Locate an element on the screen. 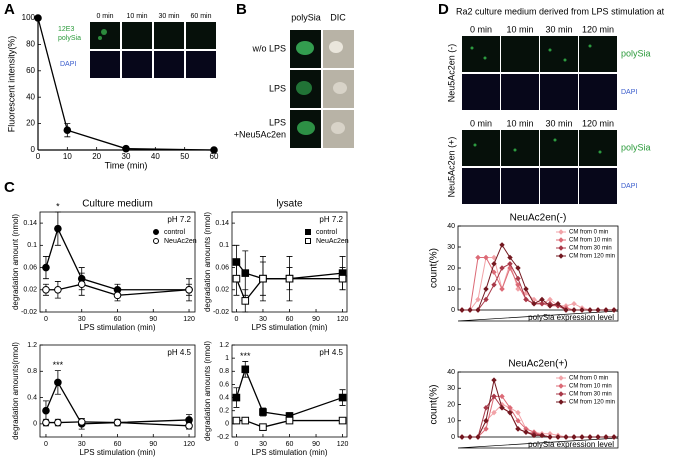 The width and height of the screenshot is (683, 468). expression-ramp is located at coordinates (538, 316).